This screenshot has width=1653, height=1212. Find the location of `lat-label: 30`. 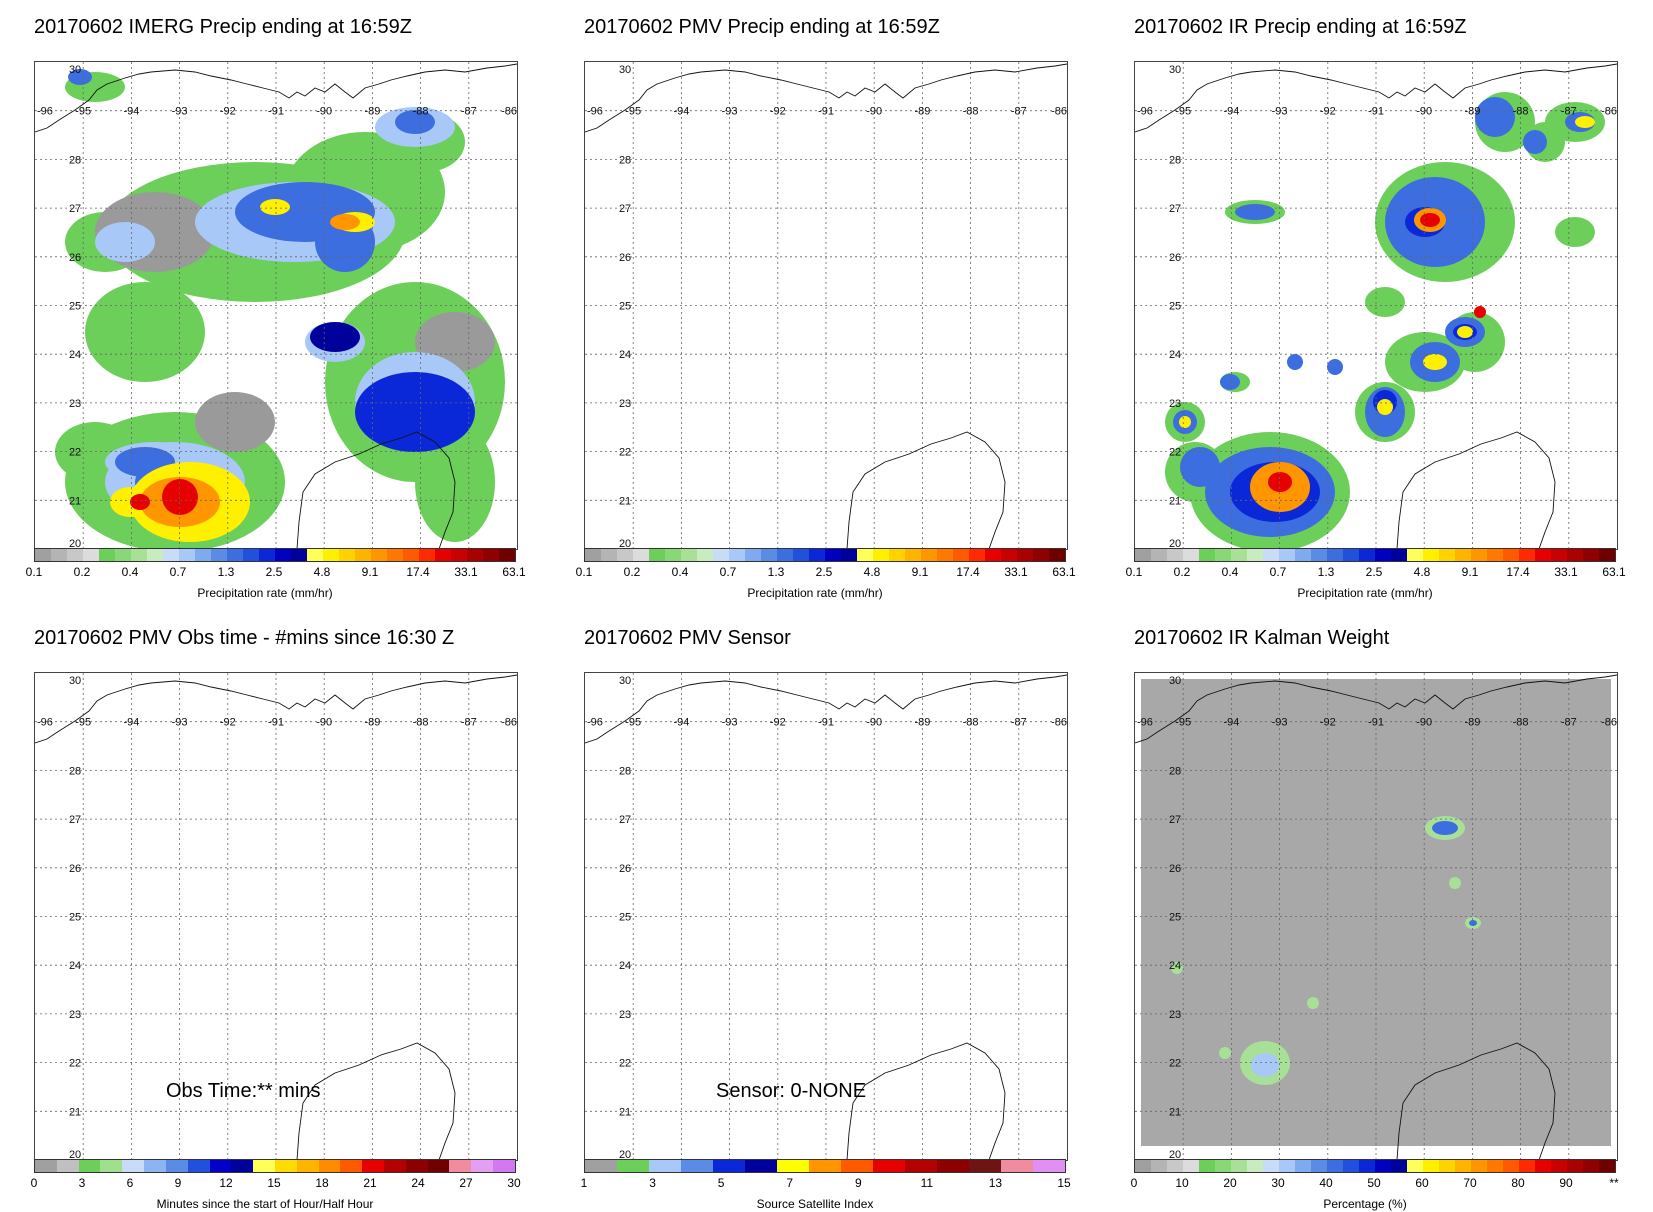

lat-label: 30 is located at coordinates (625, 681).